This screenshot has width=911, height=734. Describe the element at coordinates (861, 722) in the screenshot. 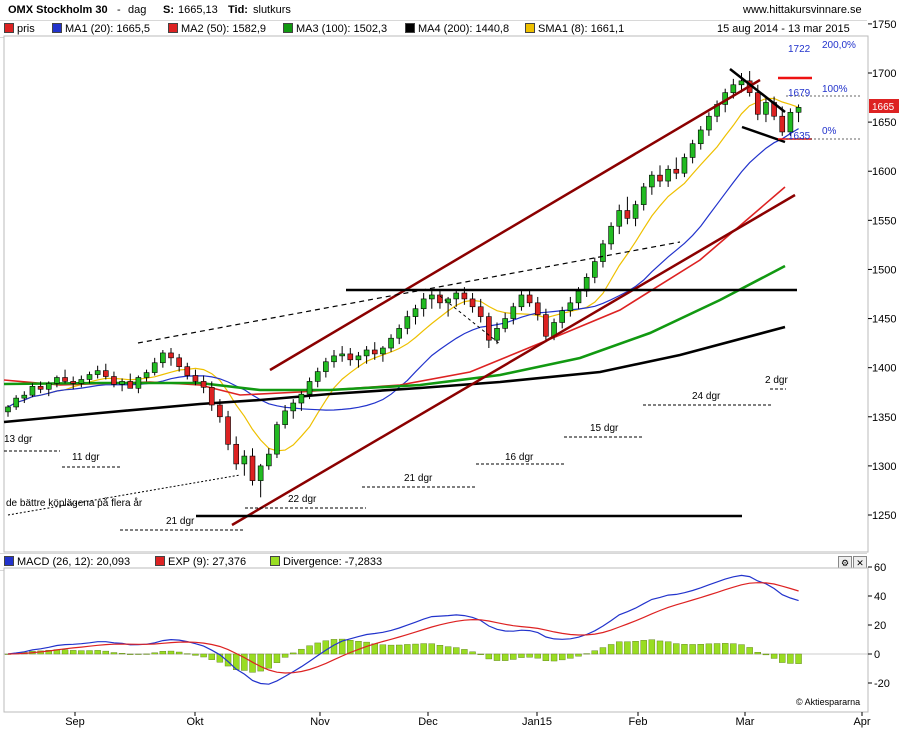

I see `x-tick-label: Apr` at that location.